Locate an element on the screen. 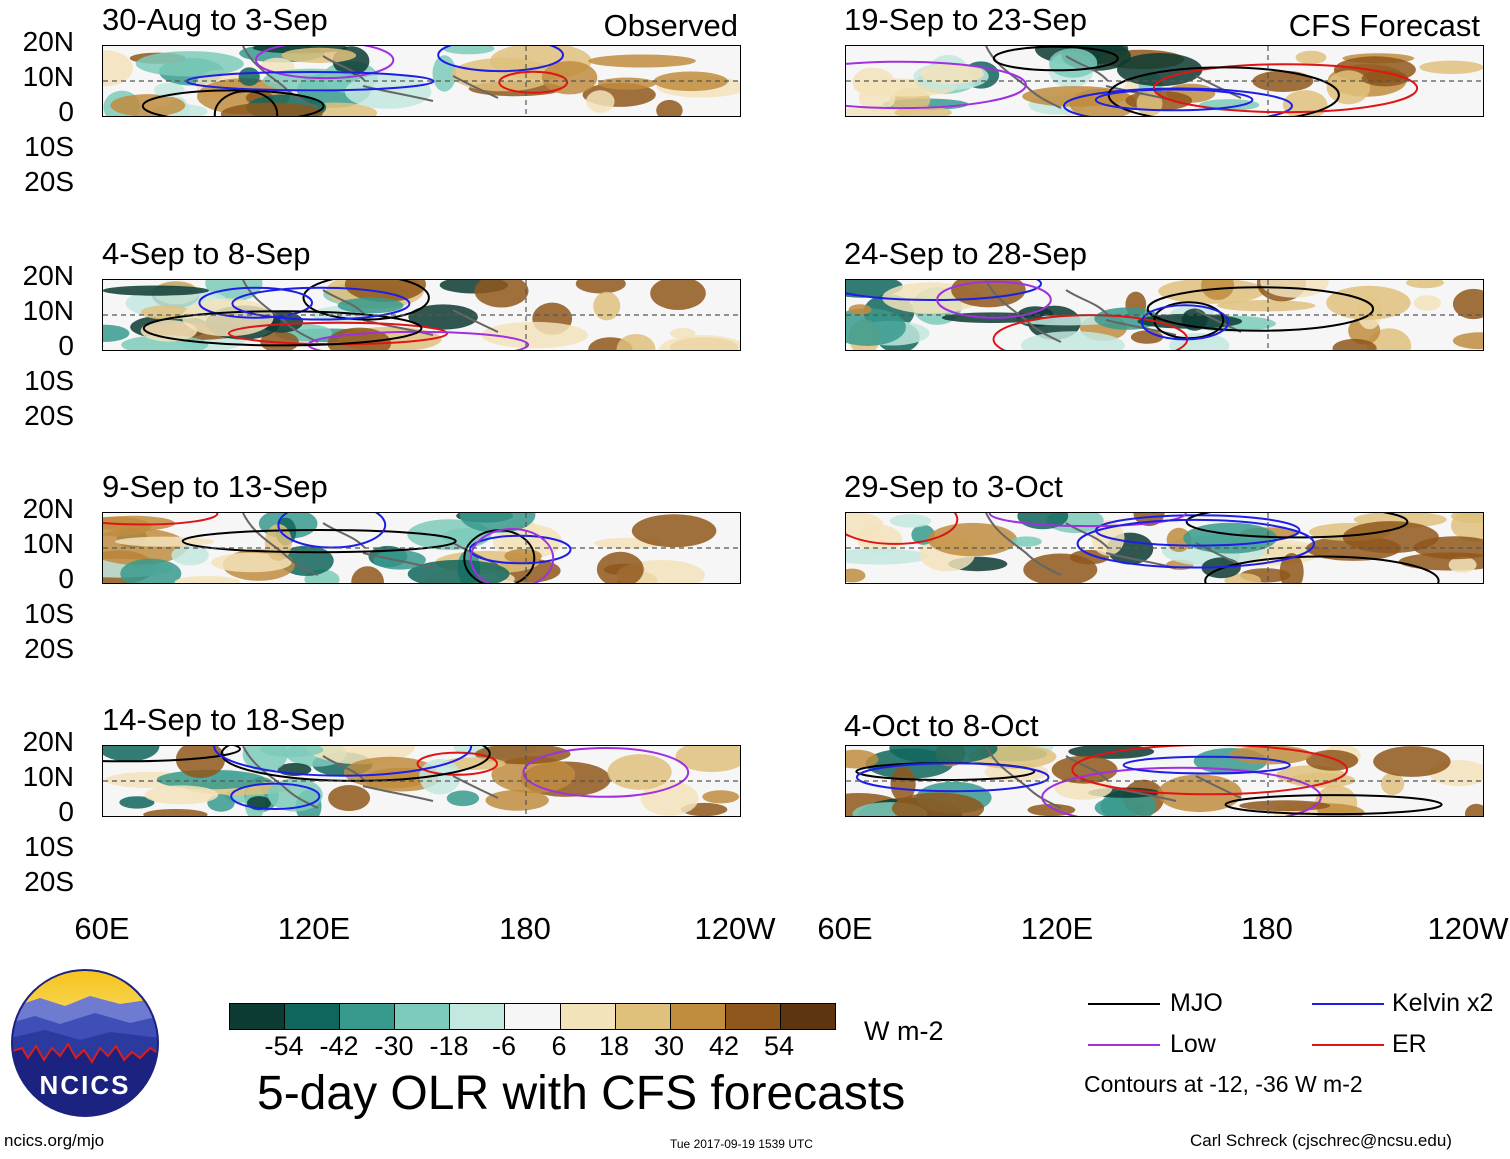 Image resolution: width=1510 pixels, height=1159 pixels. legend-line-mjo is located at coordinates (1124, 1004).